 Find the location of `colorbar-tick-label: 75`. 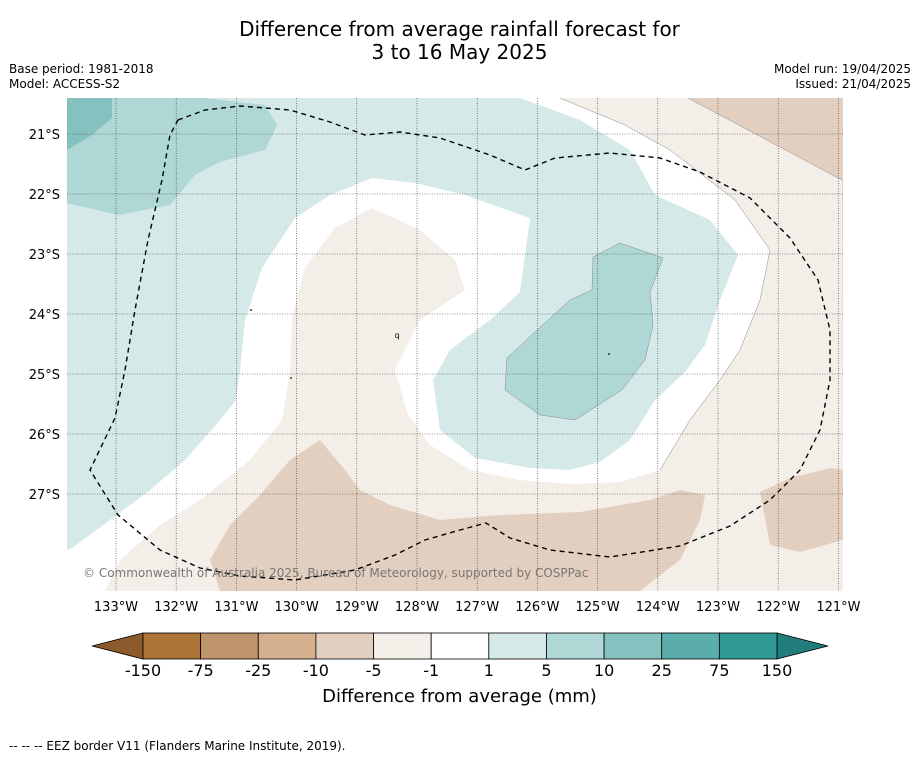

colorbar-tick-label: 75 is located at coordinates (719, 670).